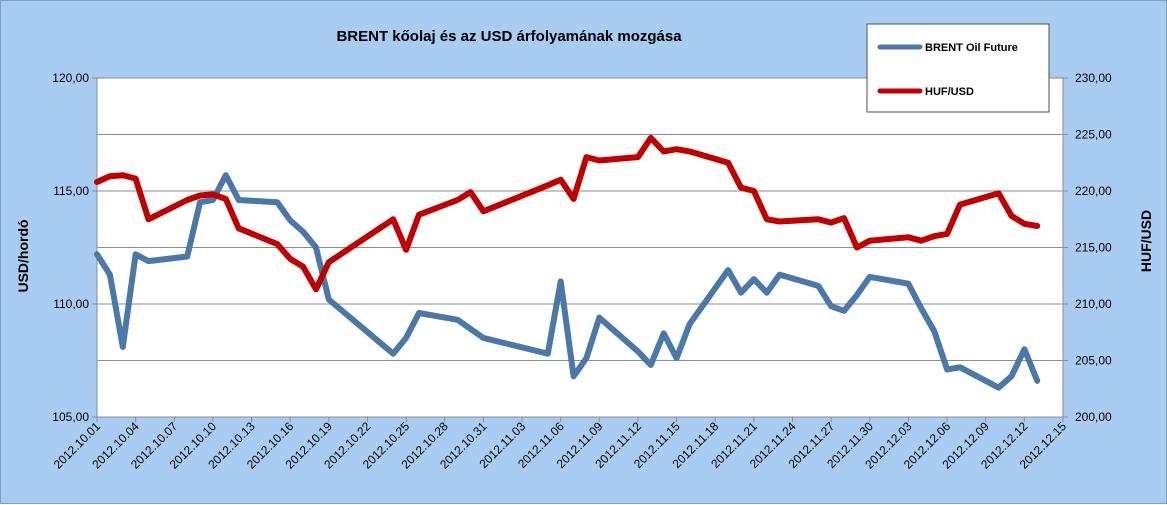  I want to click on legend-label-brent: BRENT Oil Future, so click(971, 48).